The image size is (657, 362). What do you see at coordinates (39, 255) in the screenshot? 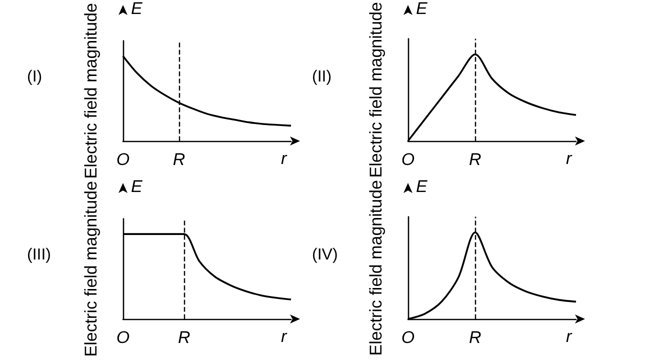
I see `text: (III)` at bounding box center [39, 255].